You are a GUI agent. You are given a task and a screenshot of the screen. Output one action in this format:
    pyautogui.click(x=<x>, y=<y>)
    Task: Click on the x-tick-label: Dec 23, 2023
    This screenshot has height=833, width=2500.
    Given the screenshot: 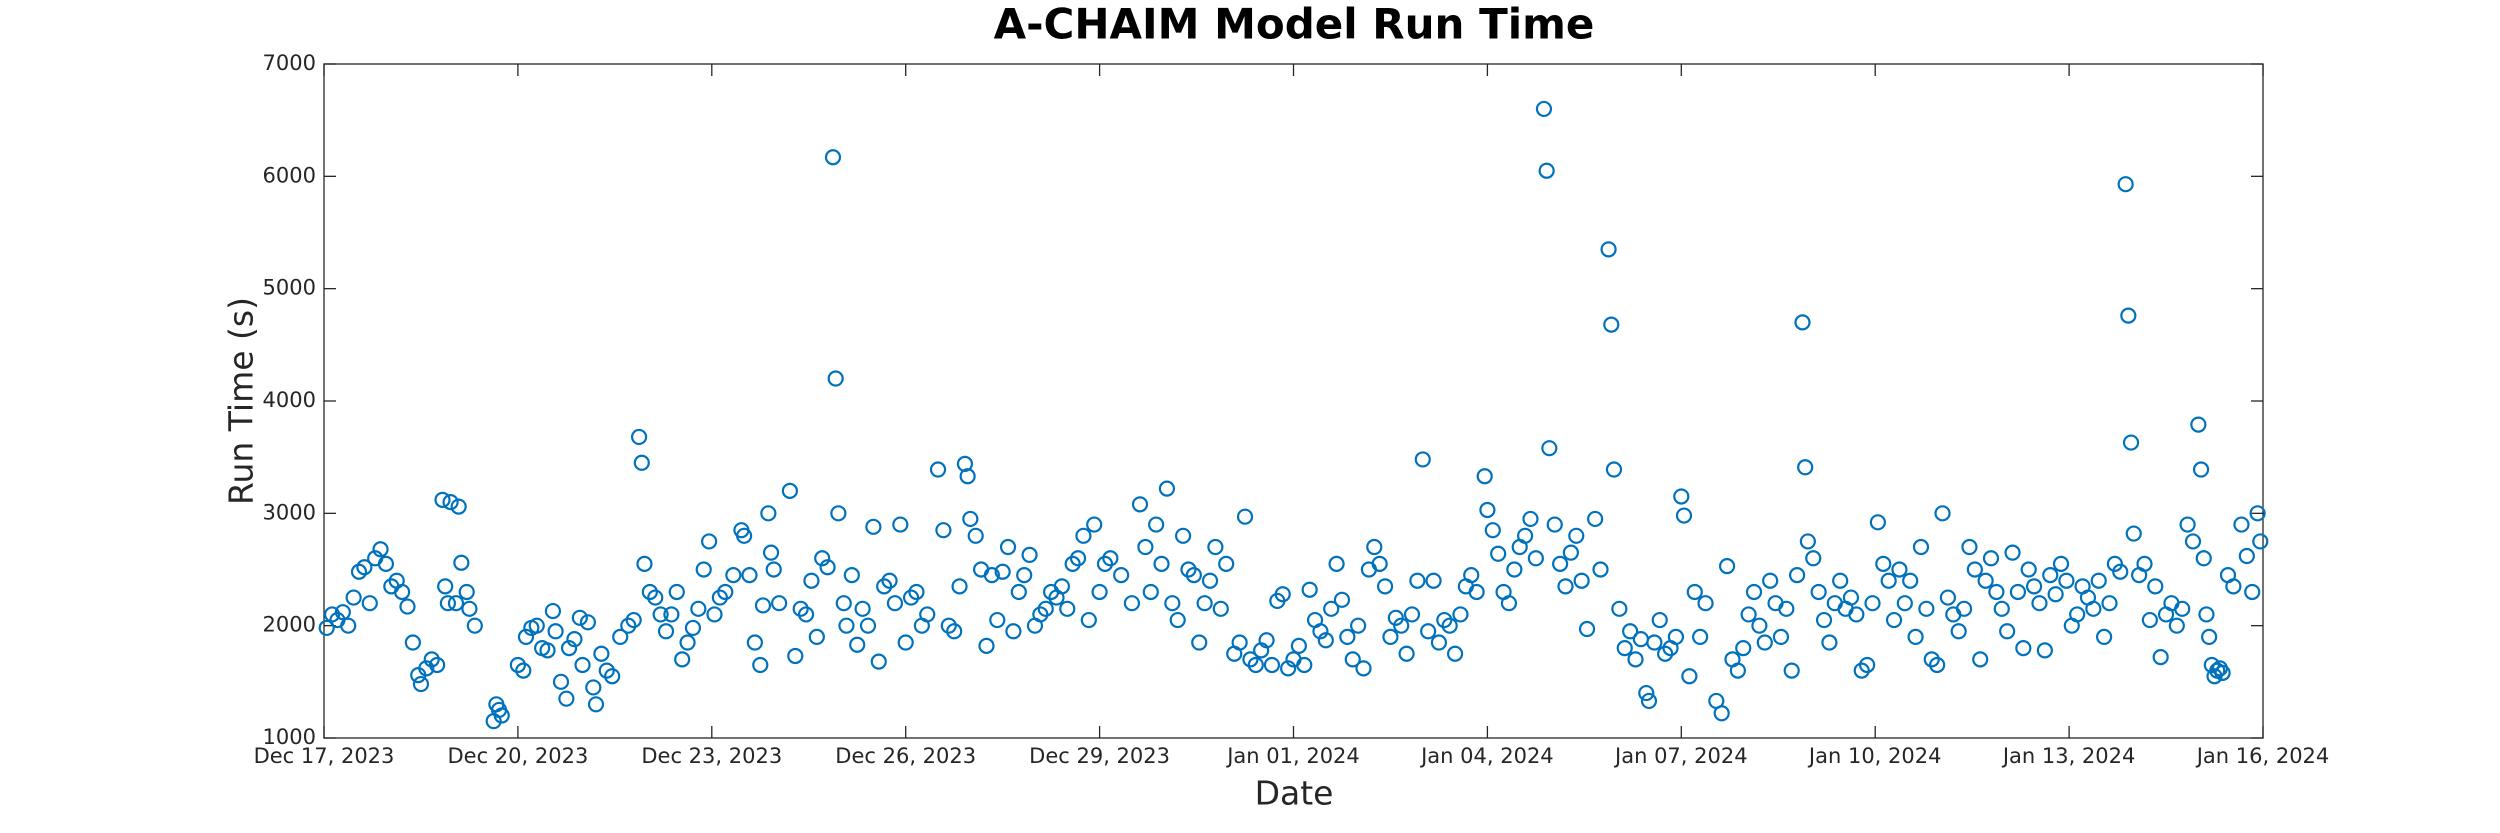 What is the action you would take?
    pyautogui.click(x=711, y=756)
    